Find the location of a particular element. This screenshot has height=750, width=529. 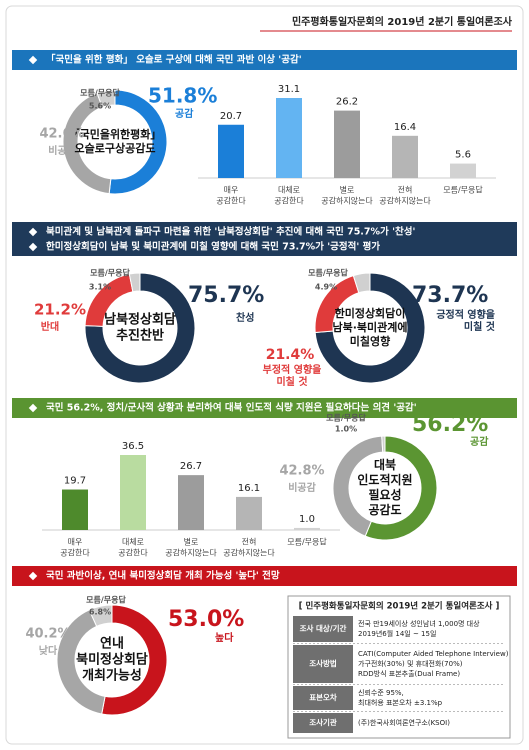

value-label: 56.2% is located at coordinates (450, 424).